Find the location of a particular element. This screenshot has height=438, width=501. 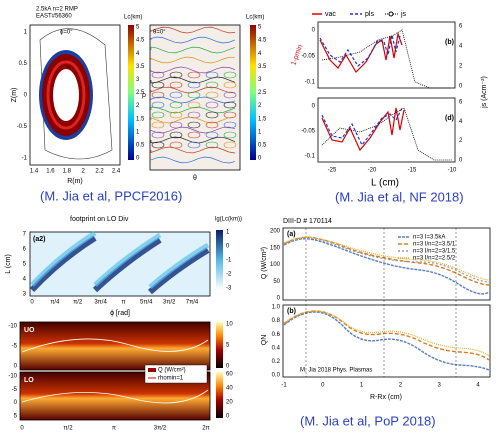

x-tick-label: π is located at coordinates (123, 303).